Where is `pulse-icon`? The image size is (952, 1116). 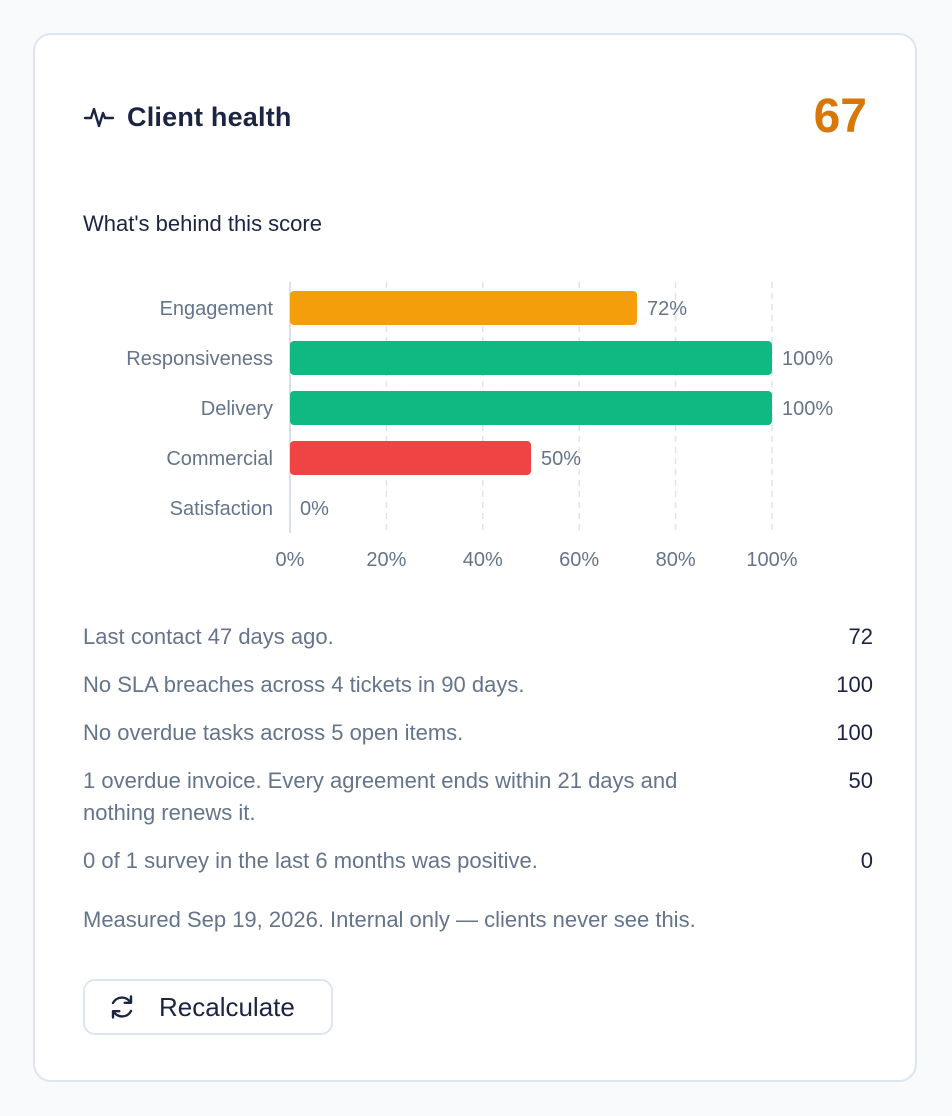 pulse-icon is located at coordinates (99, 117).